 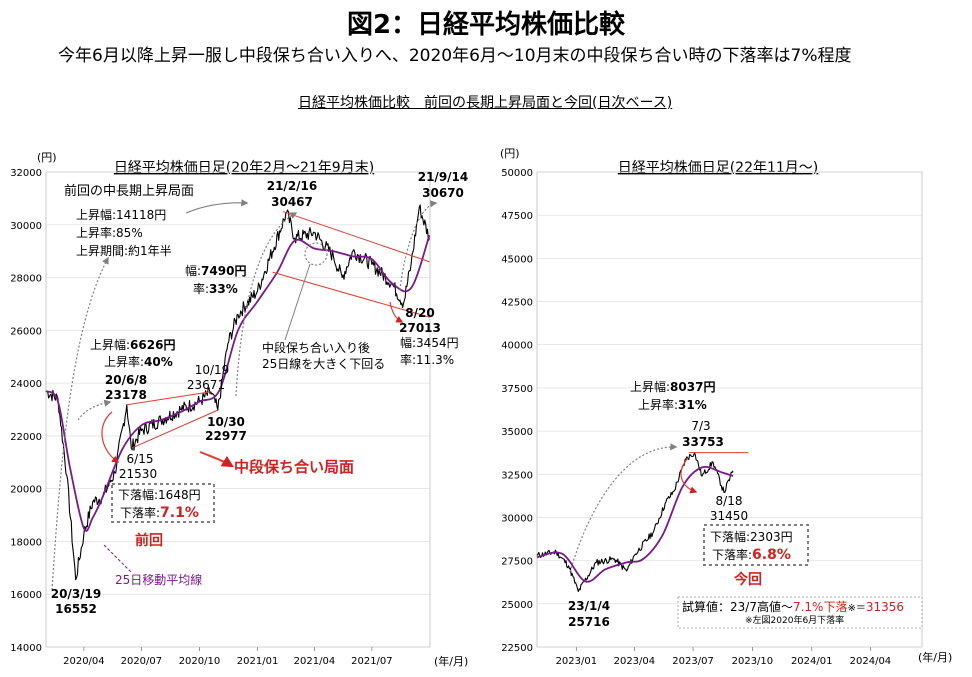 I want to click on dotted-circle-marker, so click(x=316, y=254).